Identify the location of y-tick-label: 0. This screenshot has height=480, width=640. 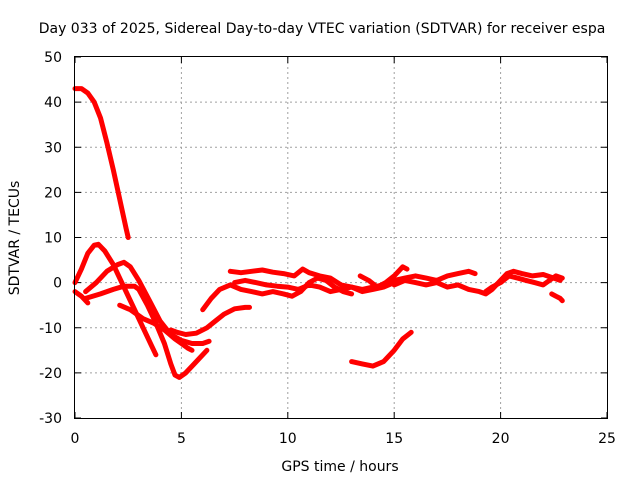
(57, 284).